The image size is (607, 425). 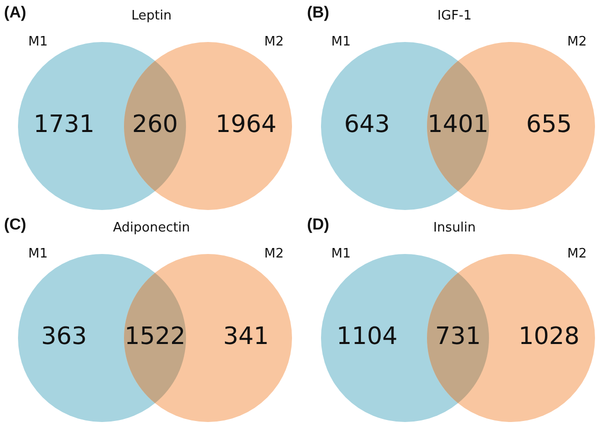 I want to click on data-label: 643, so click(x=367, y=124).